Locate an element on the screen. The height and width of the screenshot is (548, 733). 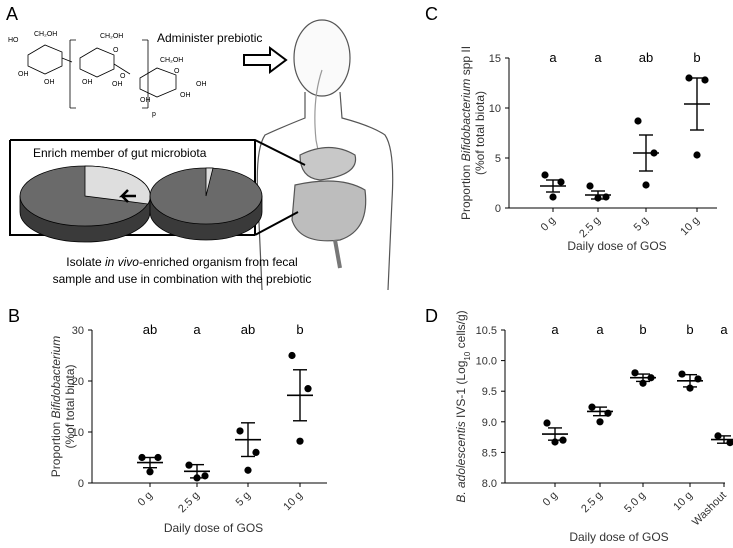
chem-label: HO is located at coordinates (13, 40).